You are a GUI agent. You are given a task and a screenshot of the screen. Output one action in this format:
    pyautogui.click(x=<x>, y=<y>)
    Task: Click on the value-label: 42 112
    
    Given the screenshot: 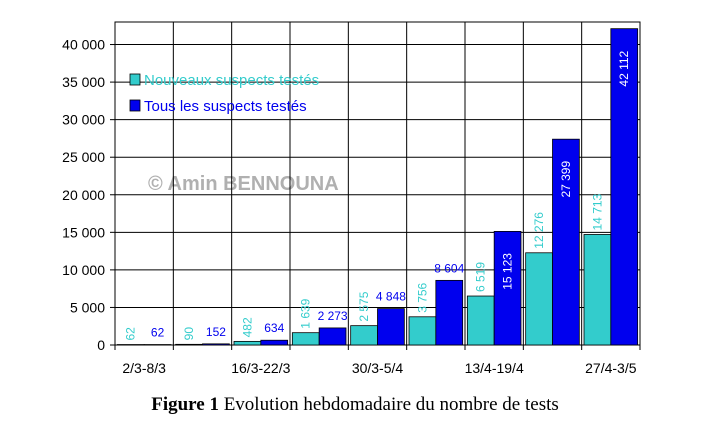 What is the action you would take?
    pyautogui.click(x=624, y=68)
    